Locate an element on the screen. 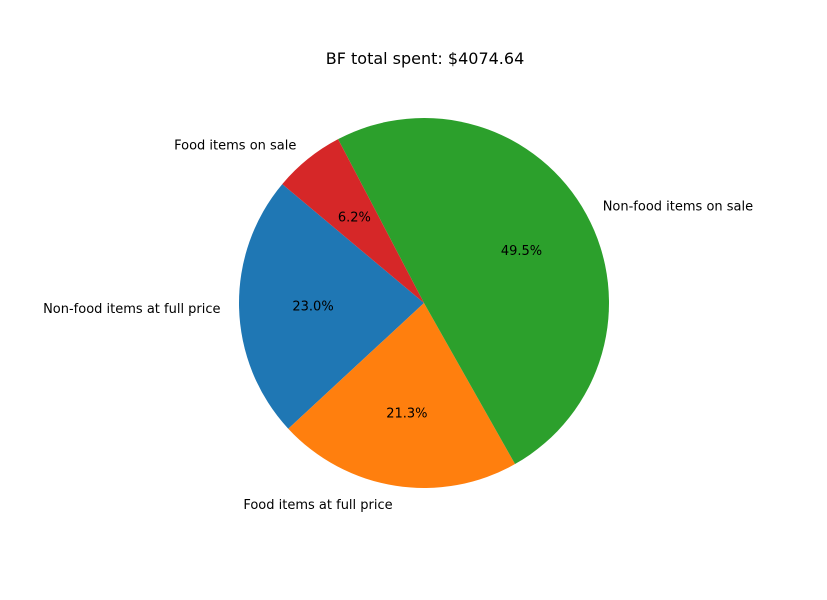 The image size is (827, 600). pie-category-label: Non-food items at full price is located at coordinates (131, 309).